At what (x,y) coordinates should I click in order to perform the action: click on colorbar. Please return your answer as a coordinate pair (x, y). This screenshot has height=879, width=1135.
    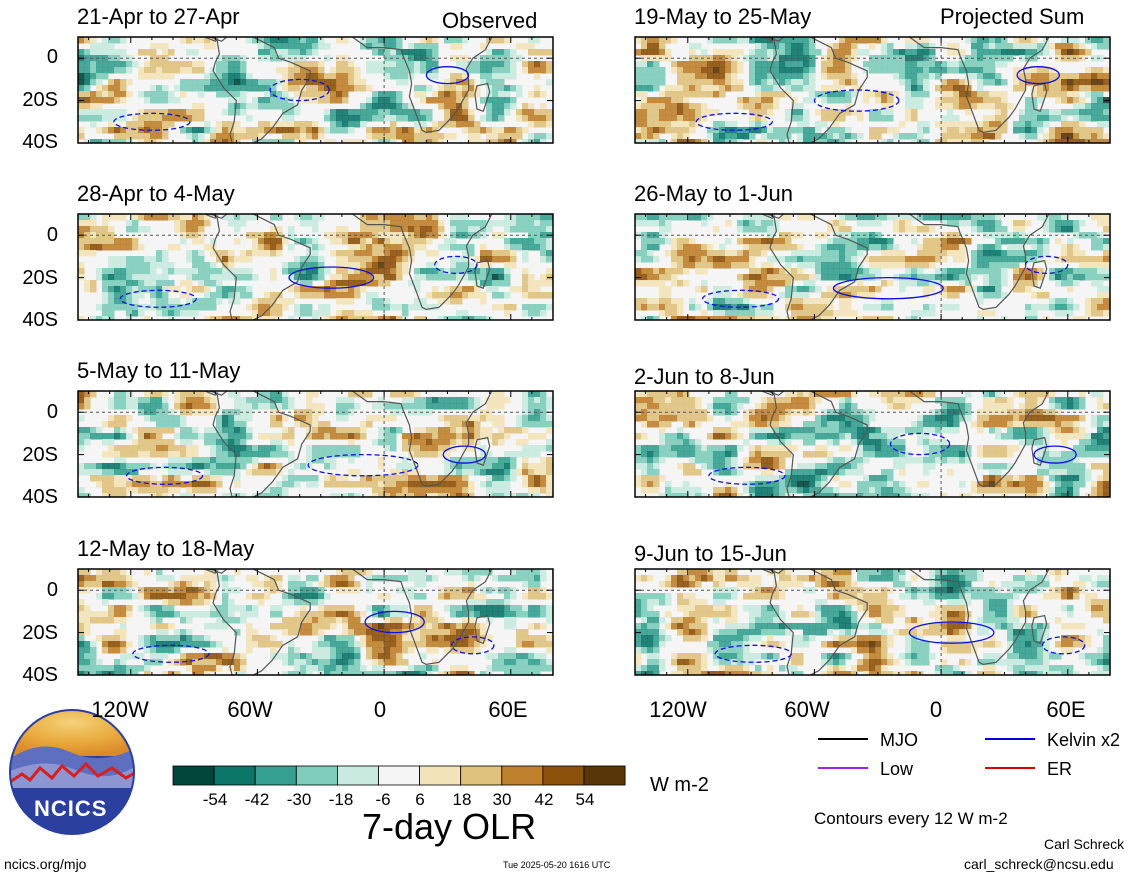
    Looking at the image, I should click on (399, 775).